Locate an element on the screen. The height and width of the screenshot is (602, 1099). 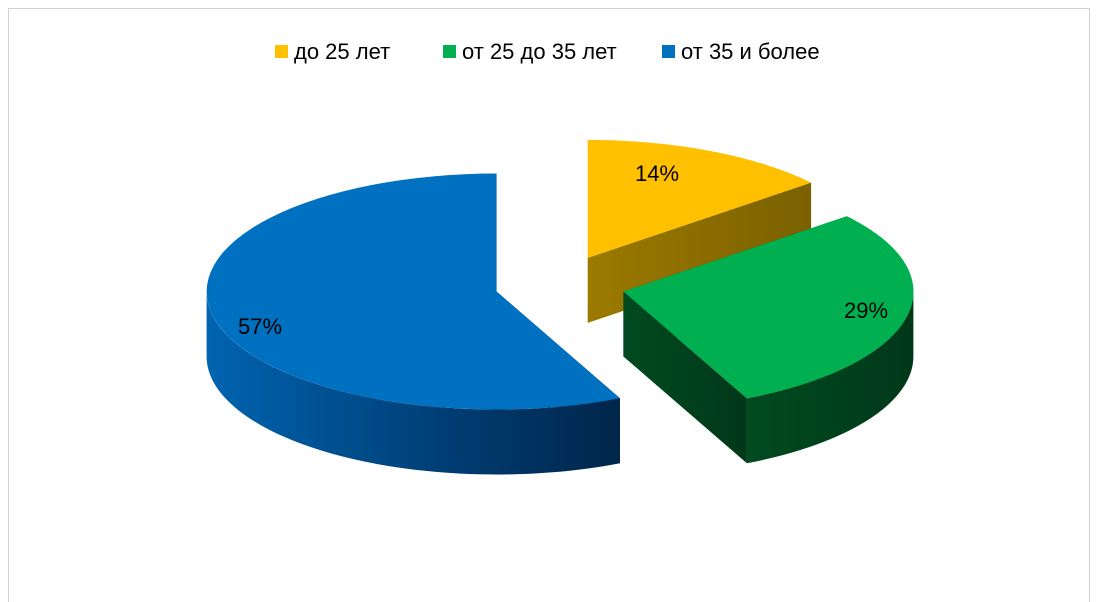
data-label: 14% is located at coordinates (657, 173).